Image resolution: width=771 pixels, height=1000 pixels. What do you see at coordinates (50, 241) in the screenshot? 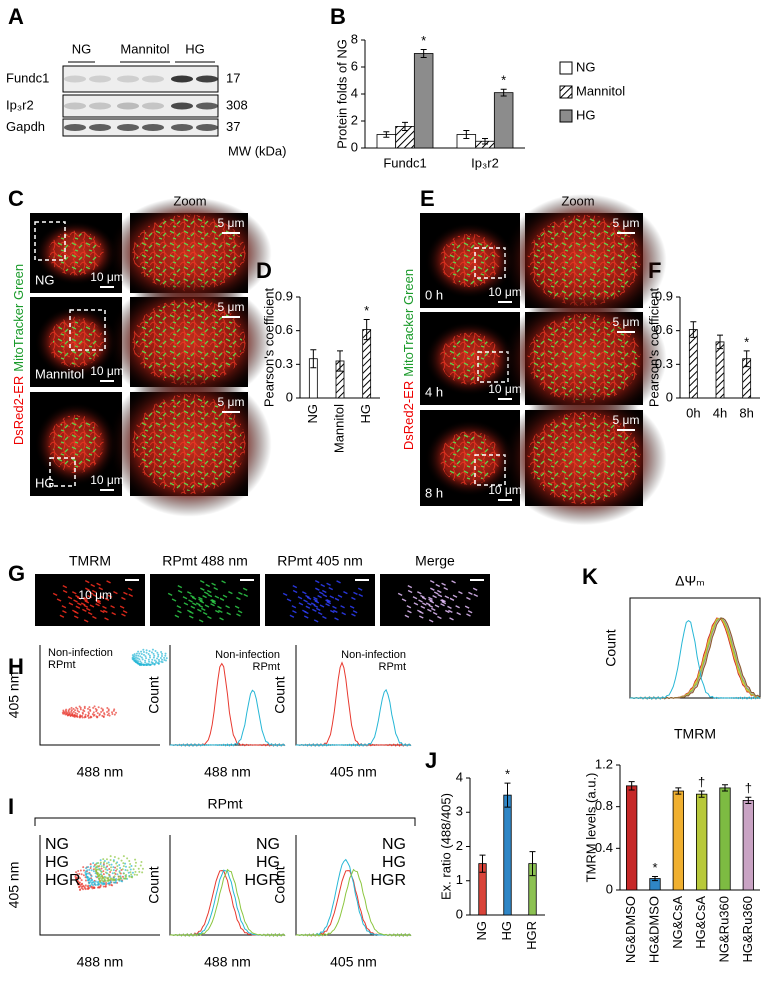
I see `zoom-box` at bounding box center [50, 241].